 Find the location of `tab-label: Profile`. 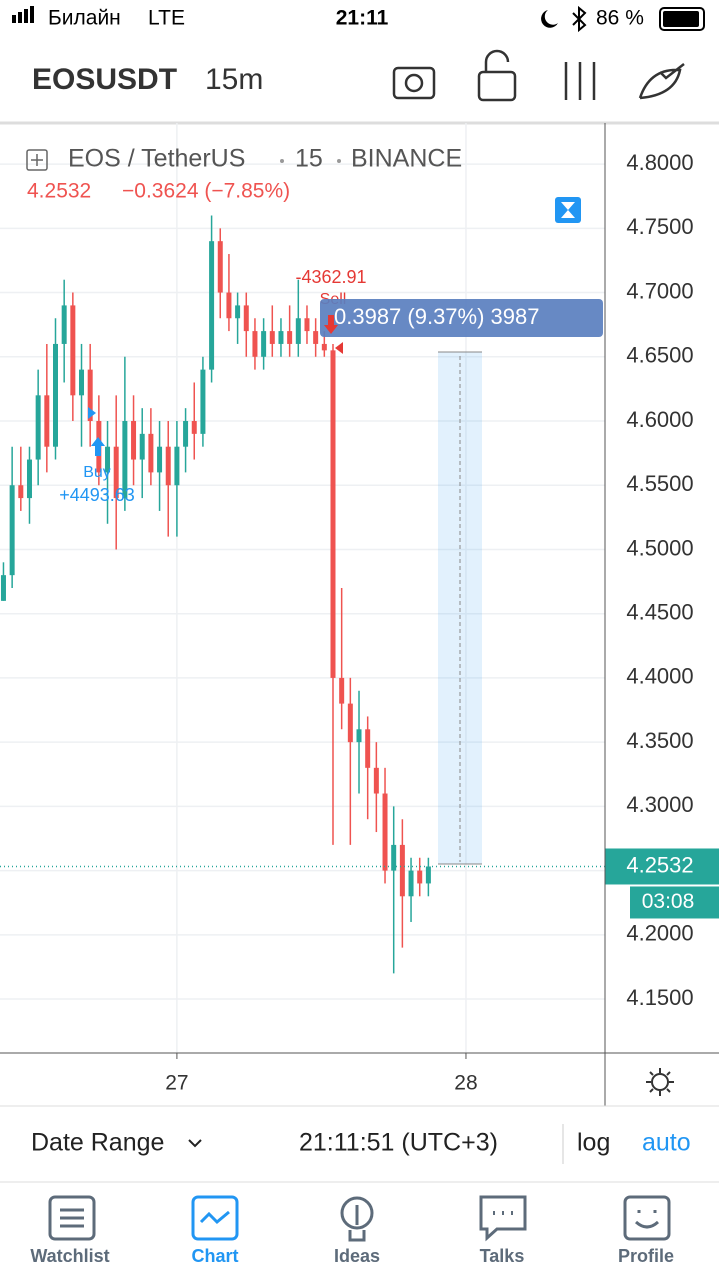

tab-label: Profile is located at coordinates (646, 1256).